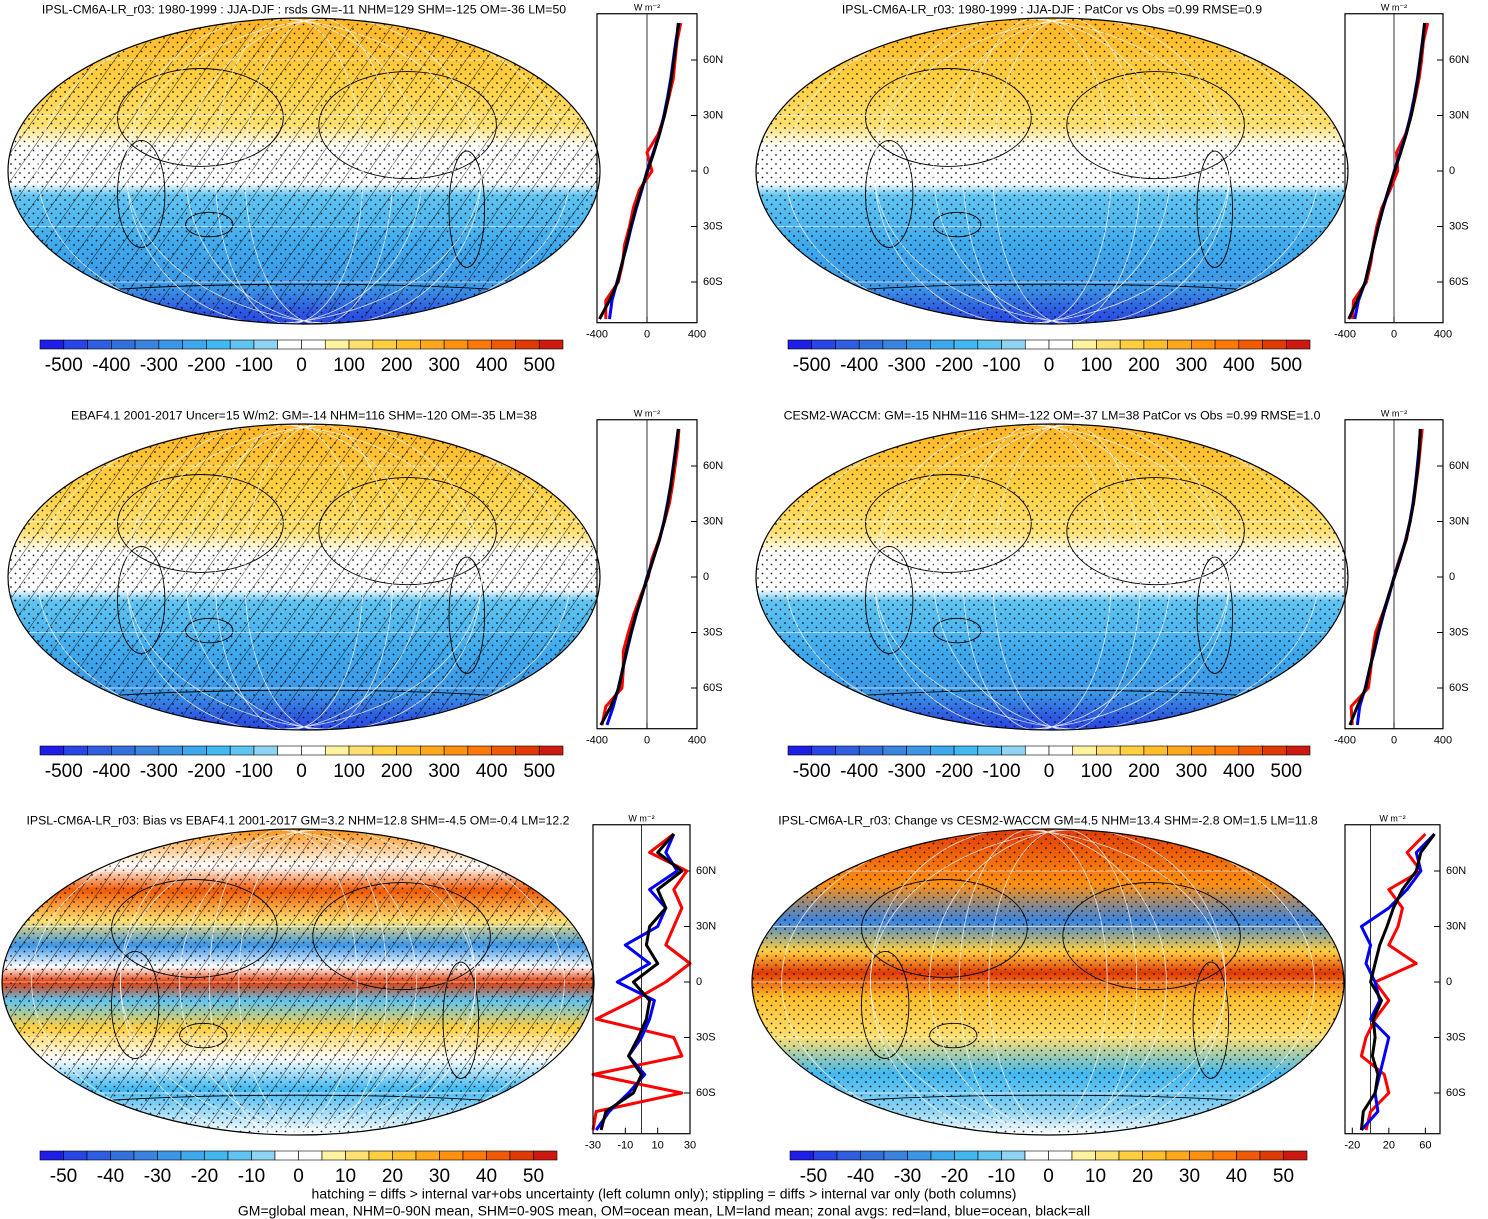 This screenshot has height=1219, width=1488. Describe the element at coordinates (713, 688) in the screenshot. I see `y-tick-label: 60S` at that location.